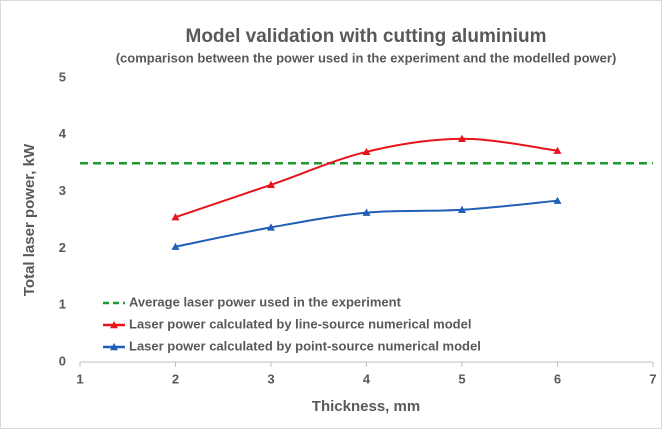 The width and height of the screenshot is (662, 429). I want to click on x-tick-label: 6, so click(557, 378).